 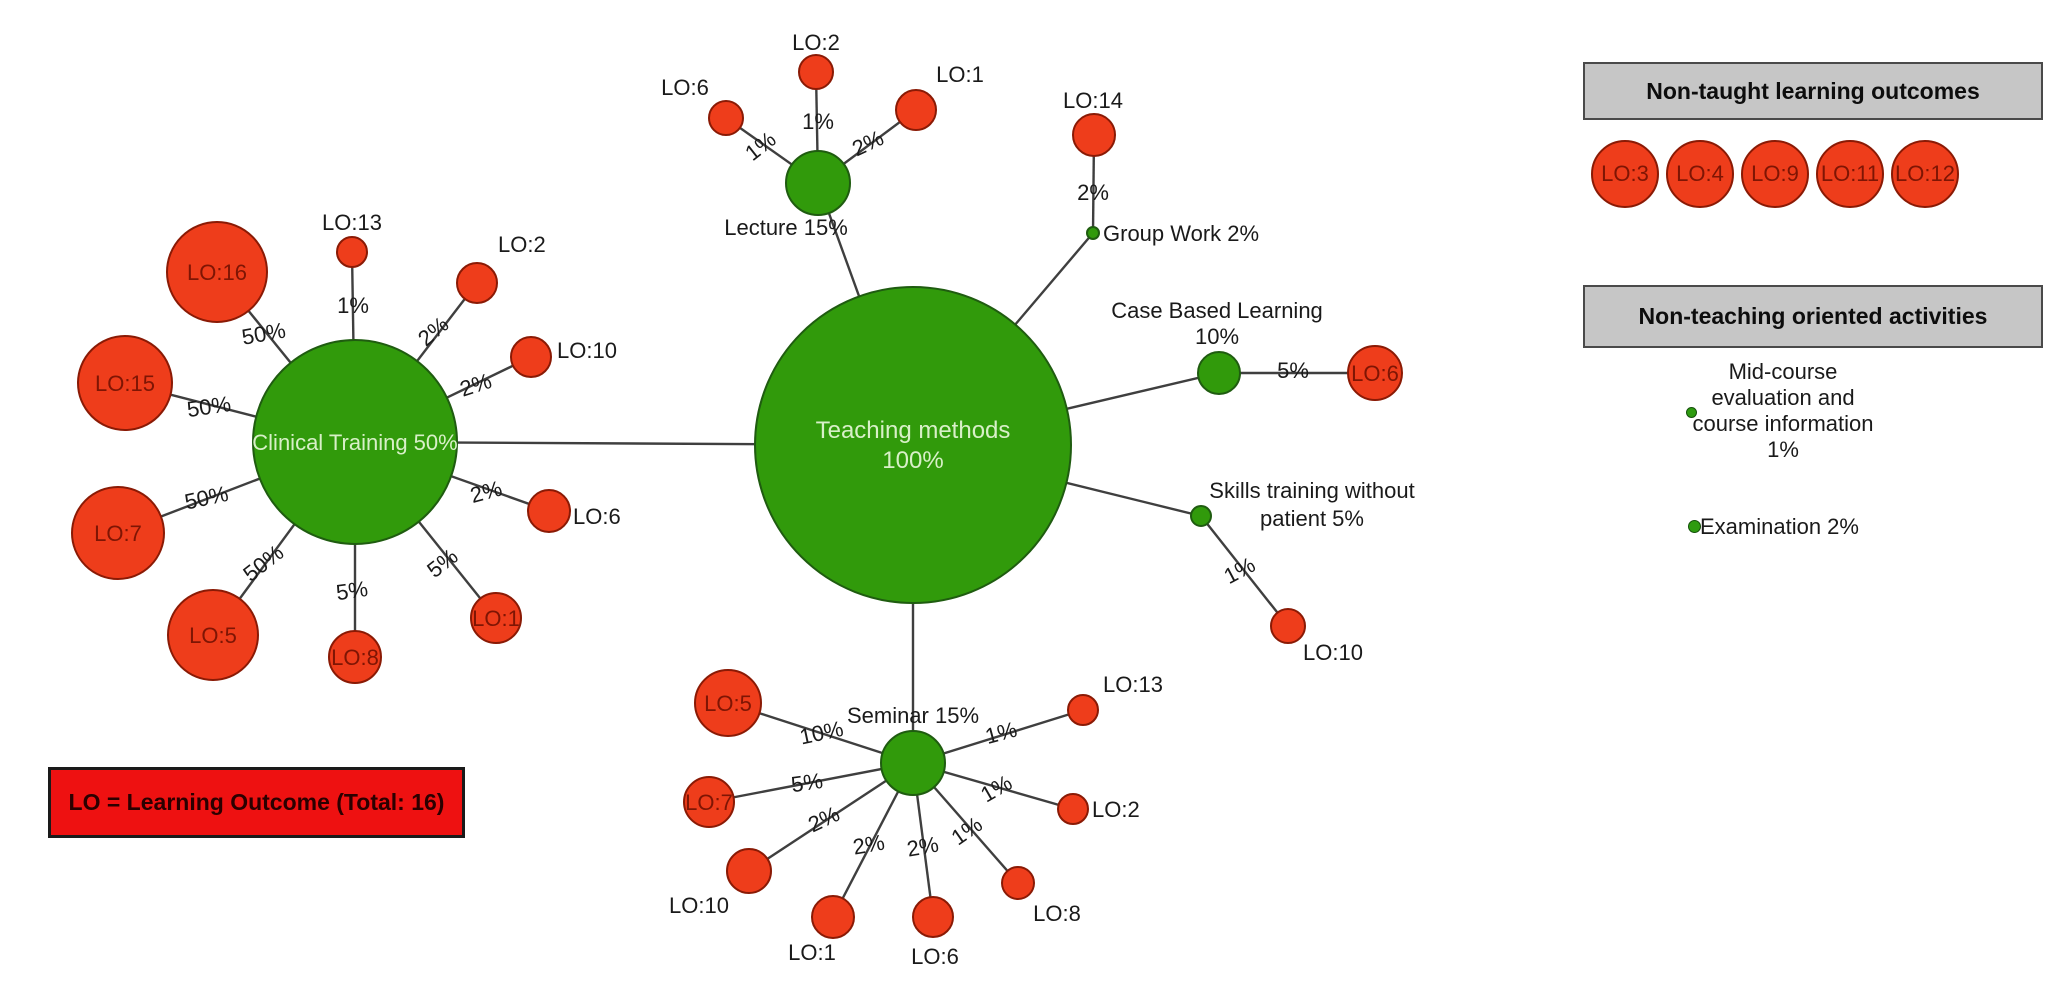 I want to click on non-taught-lo-row: LO:3 LO:4 LO:9 LO:11 LO:12, so click(x=1817, y=174).